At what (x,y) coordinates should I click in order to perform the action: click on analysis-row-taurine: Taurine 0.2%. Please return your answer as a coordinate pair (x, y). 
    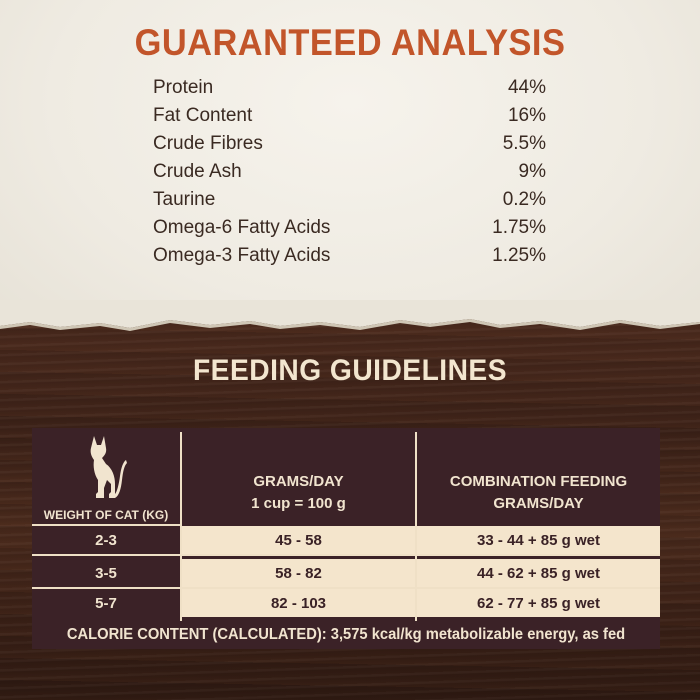
    Looking at the image, I should click on (349, 200).